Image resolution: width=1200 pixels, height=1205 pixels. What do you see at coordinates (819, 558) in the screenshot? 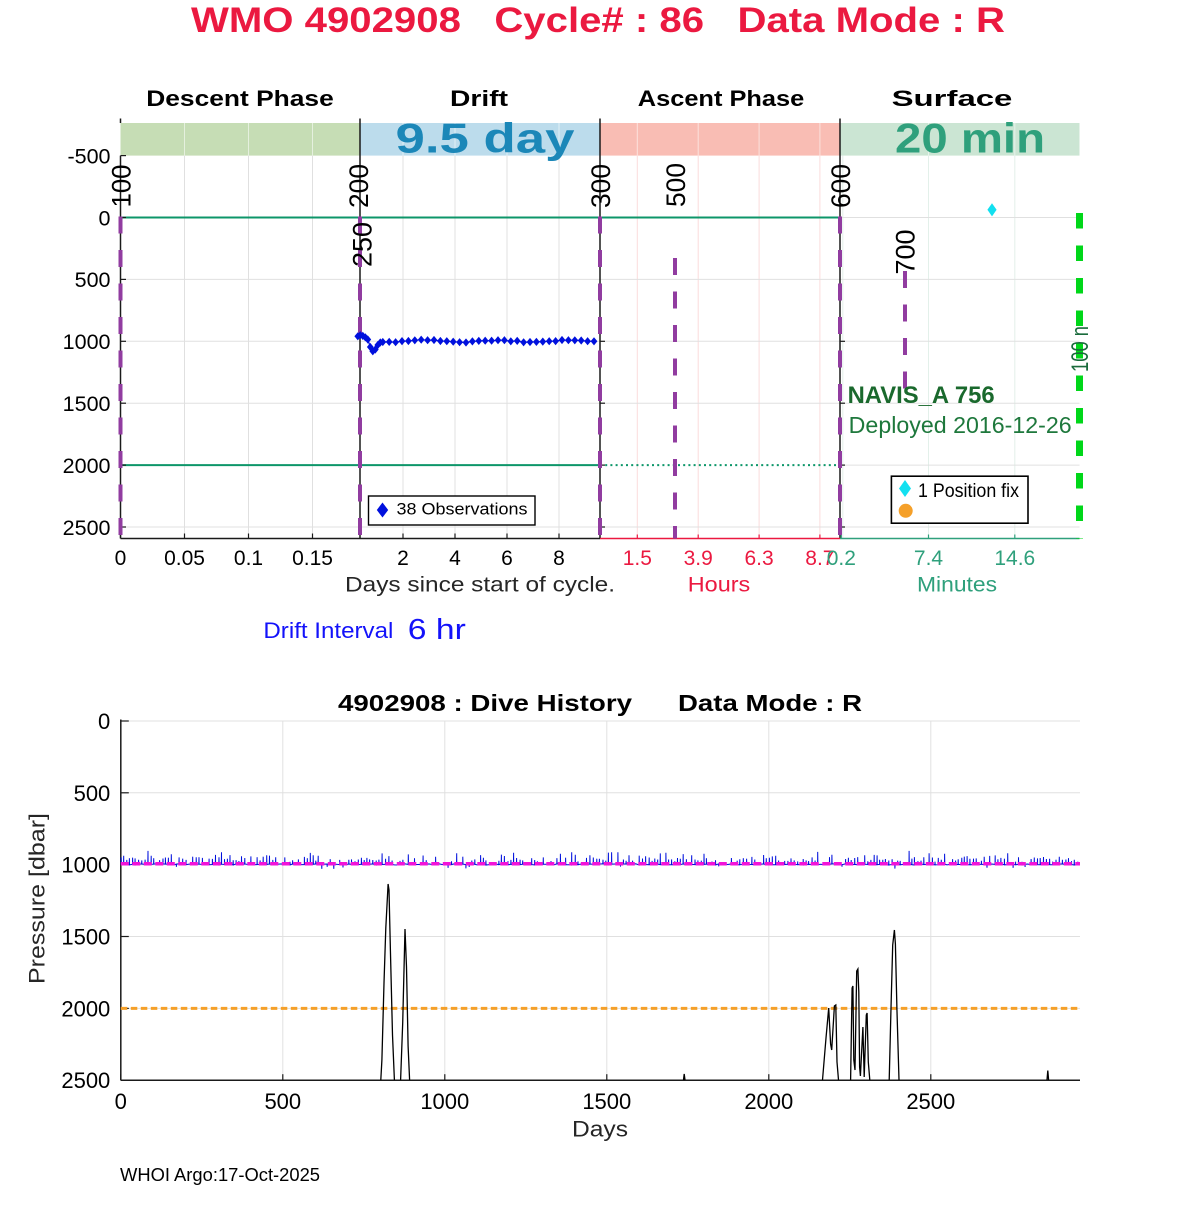
I see `svg-text: 8.7` at bounding box center [819, 558].